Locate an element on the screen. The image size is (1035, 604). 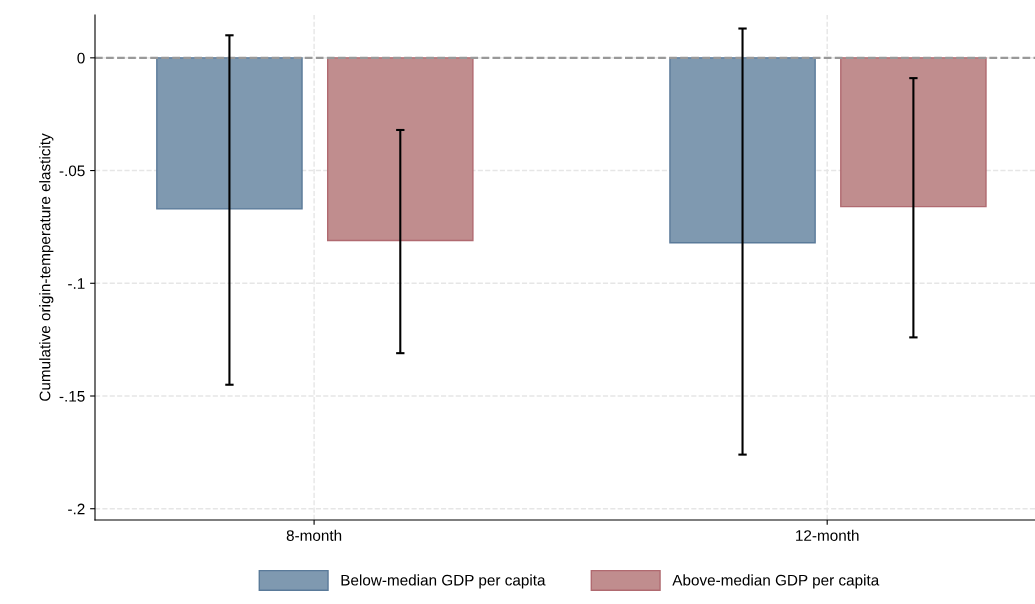
x-tick-label: 12-month is located at coordinates (827, 535).